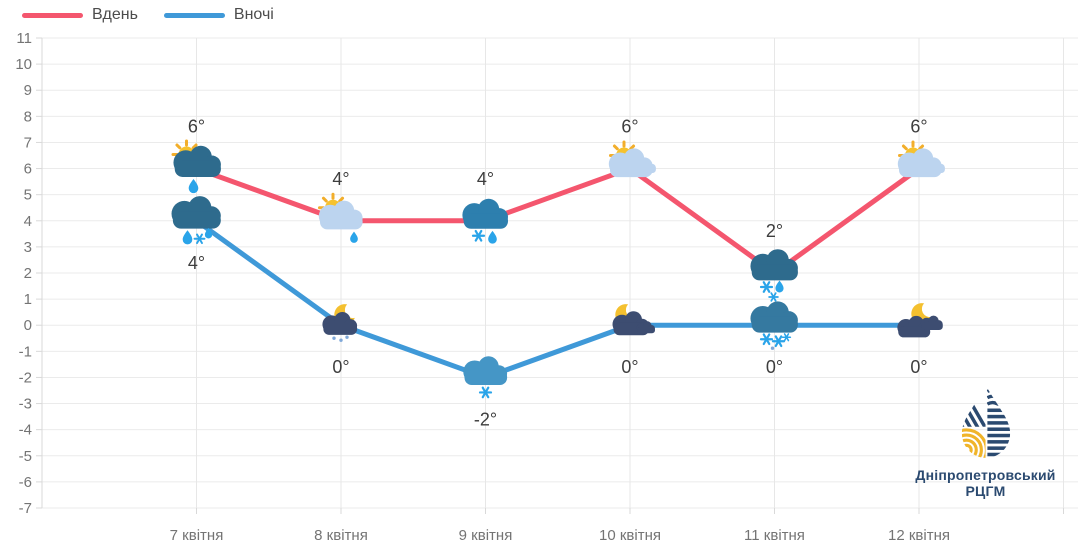  I want to click on x-axis-label: 12 квітня, so click(919, 535).